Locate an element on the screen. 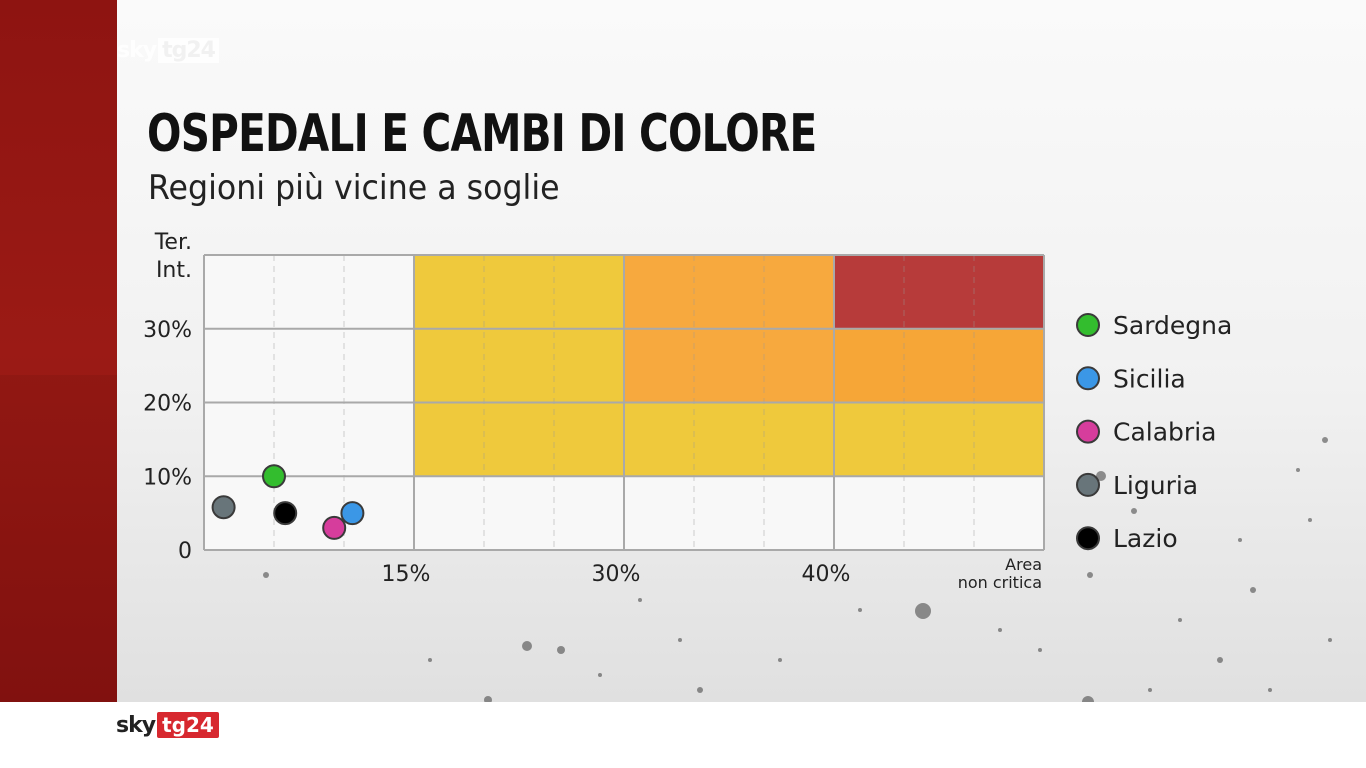  legend-label-sardegna: Sardegna is located at coordinates (1172, 325).